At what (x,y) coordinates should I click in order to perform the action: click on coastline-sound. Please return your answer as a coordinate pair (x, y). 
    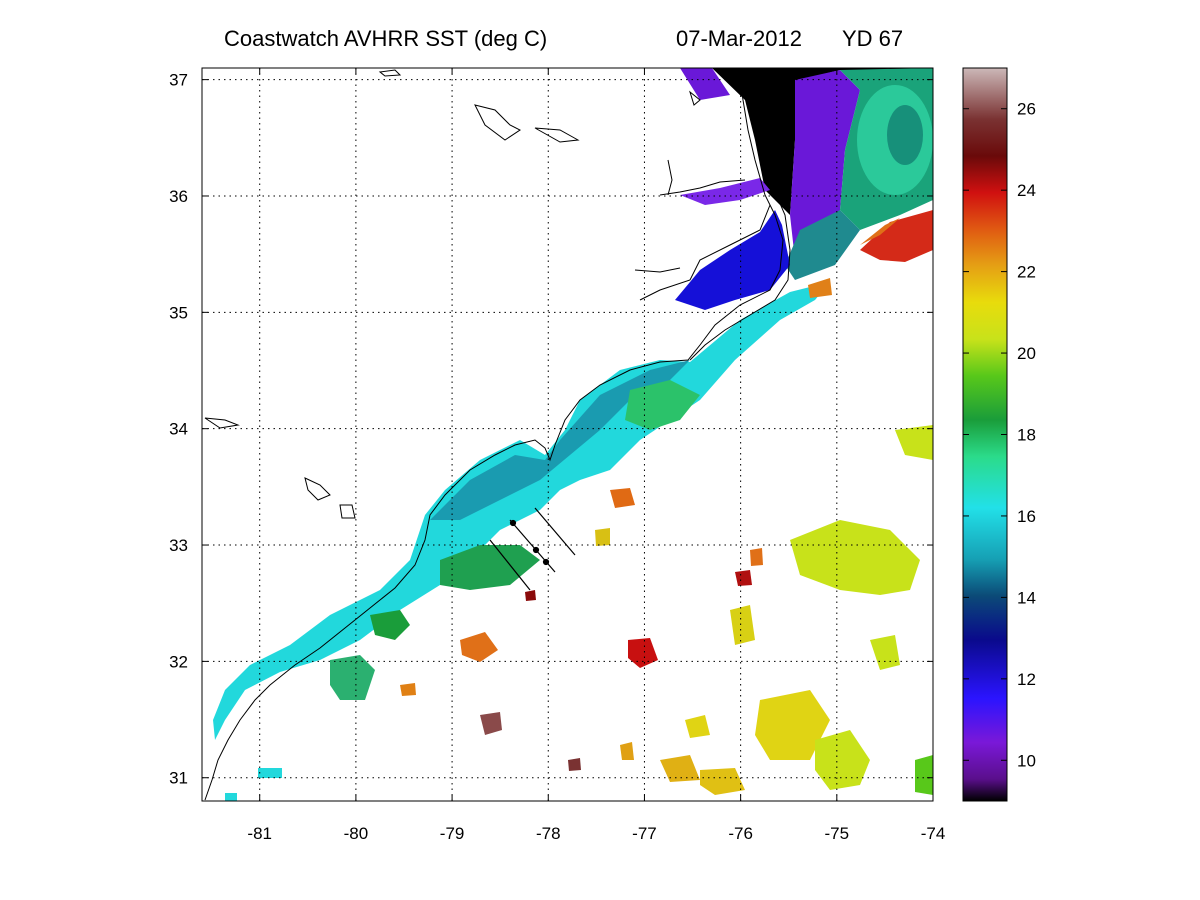
    Looking at the image, I should click on (705, 252).